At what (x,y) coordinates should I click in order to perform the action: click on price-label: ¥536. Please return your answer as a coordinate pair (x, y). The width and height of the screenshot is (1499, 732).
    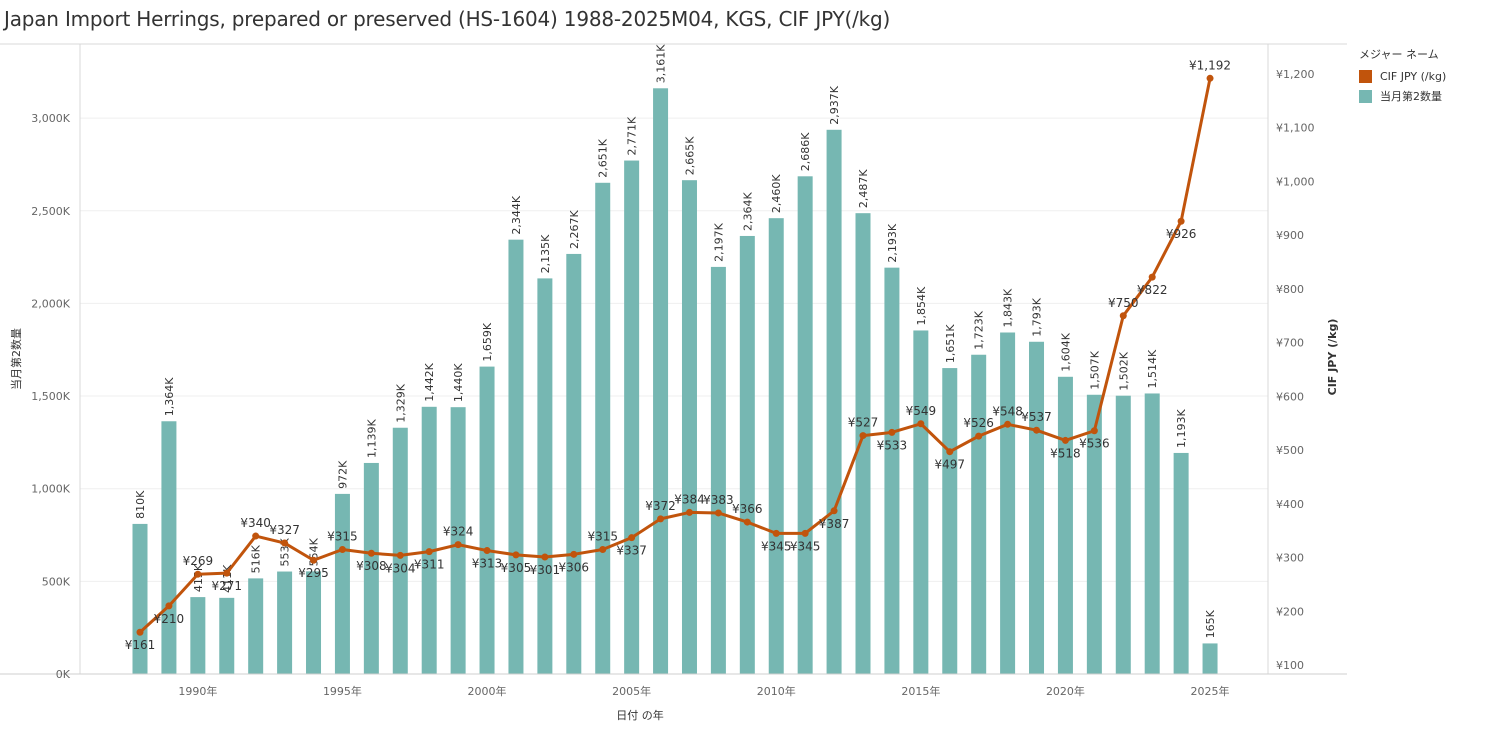
    Looking at the image, I should click on (1094, 444).